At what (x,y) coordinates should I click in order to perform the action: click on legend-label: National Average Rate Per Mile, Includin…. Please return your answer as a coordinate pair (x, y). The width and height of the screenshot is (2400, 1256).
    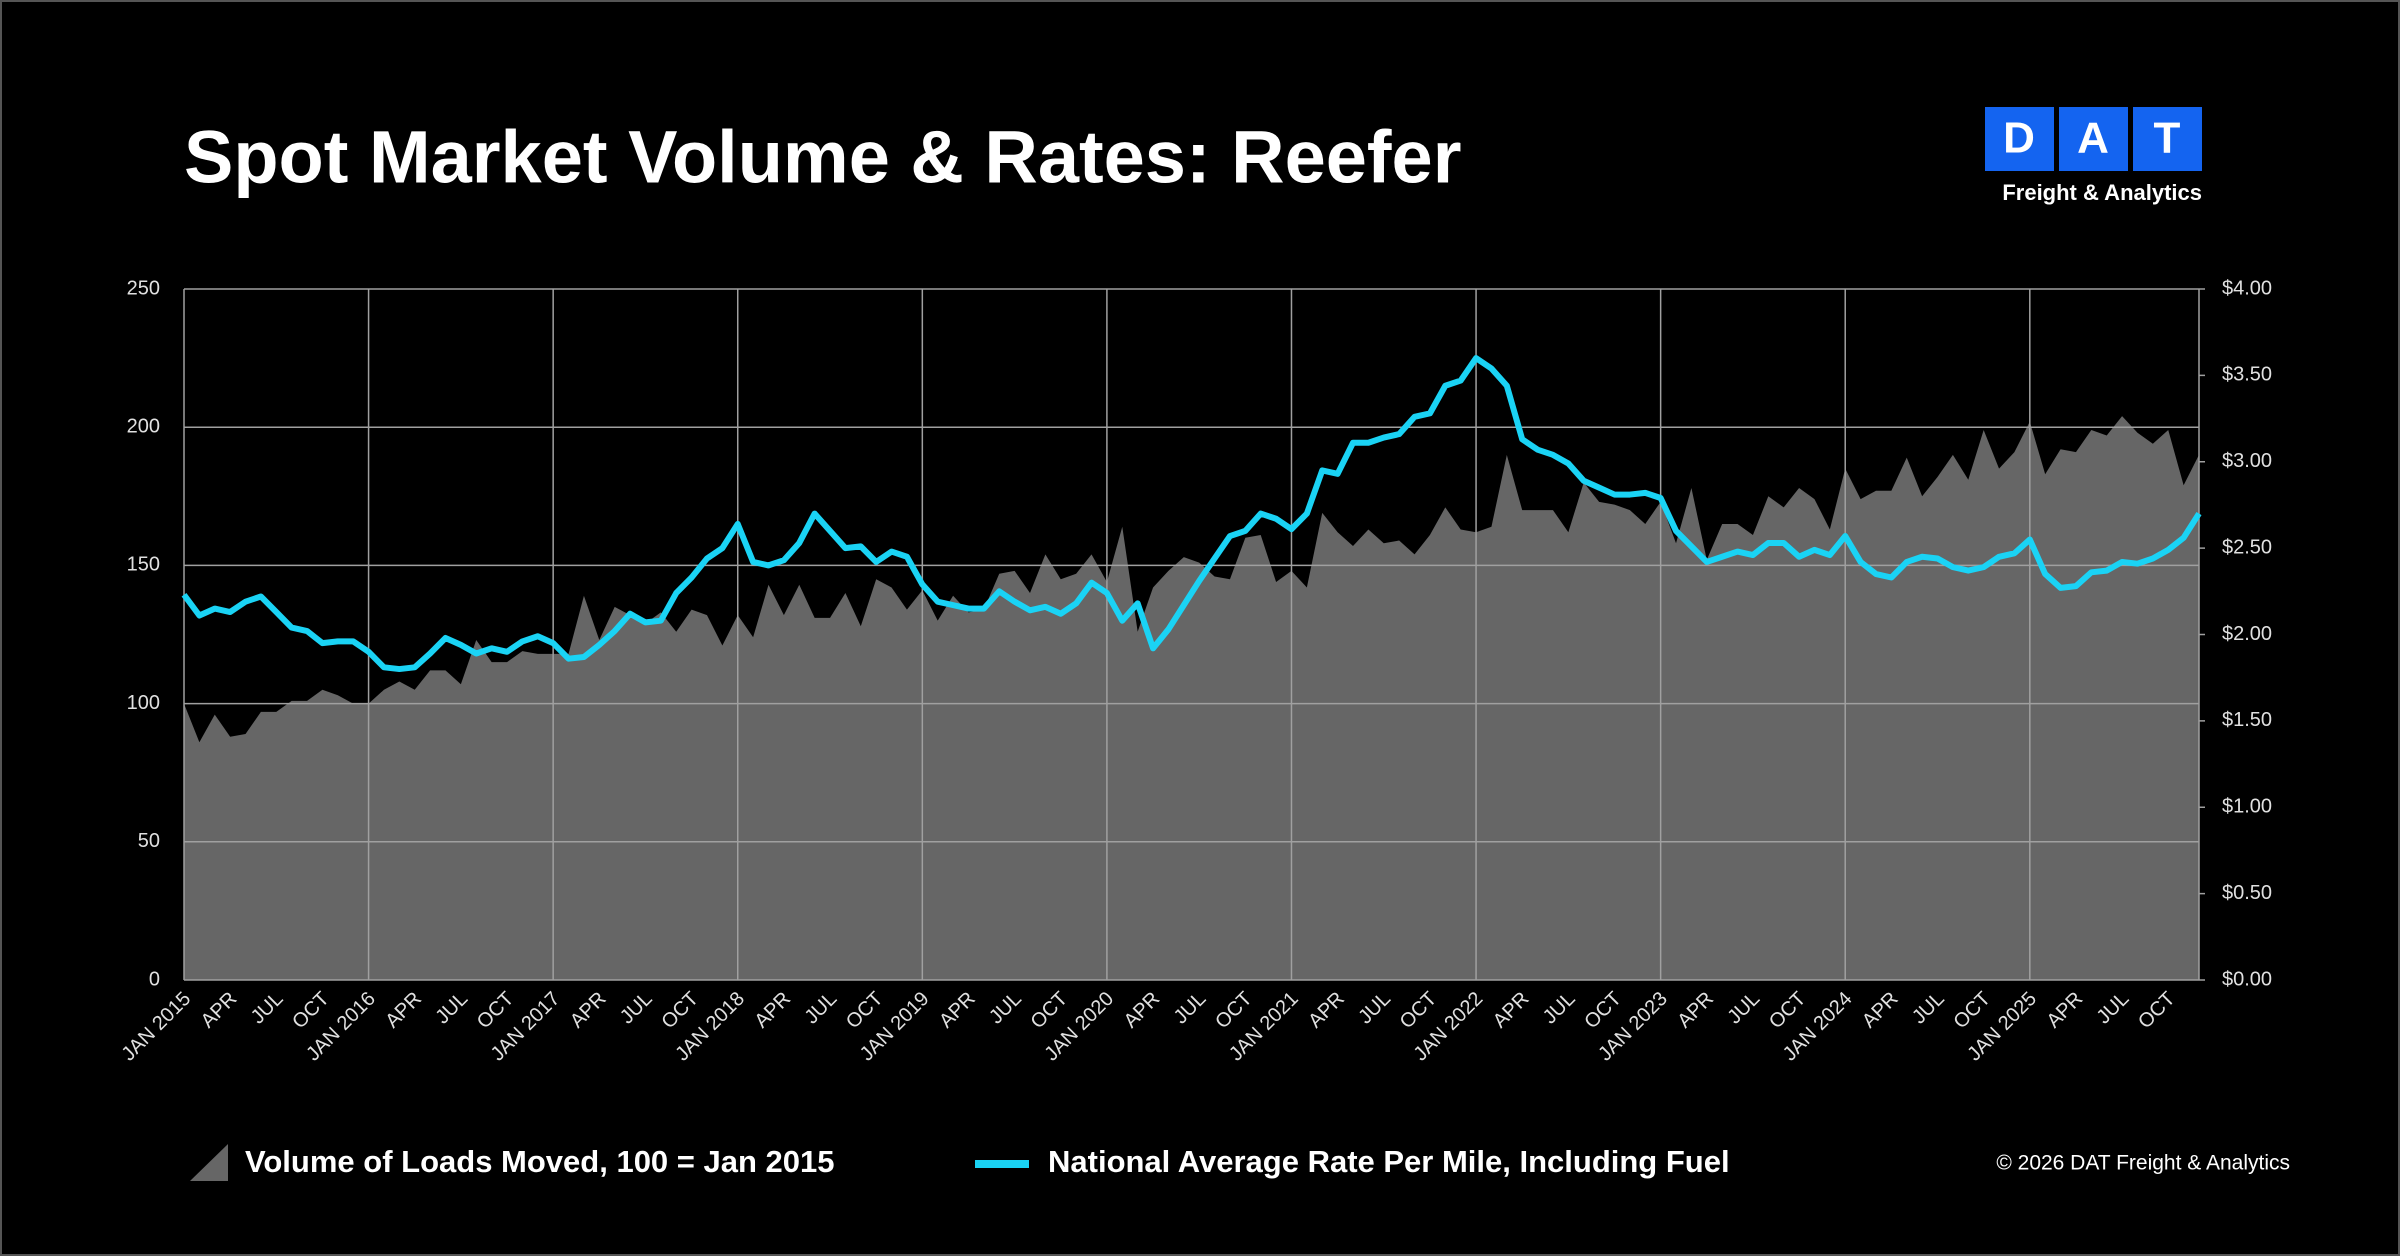
    Looking at the image, I should click on (1389, 1161).